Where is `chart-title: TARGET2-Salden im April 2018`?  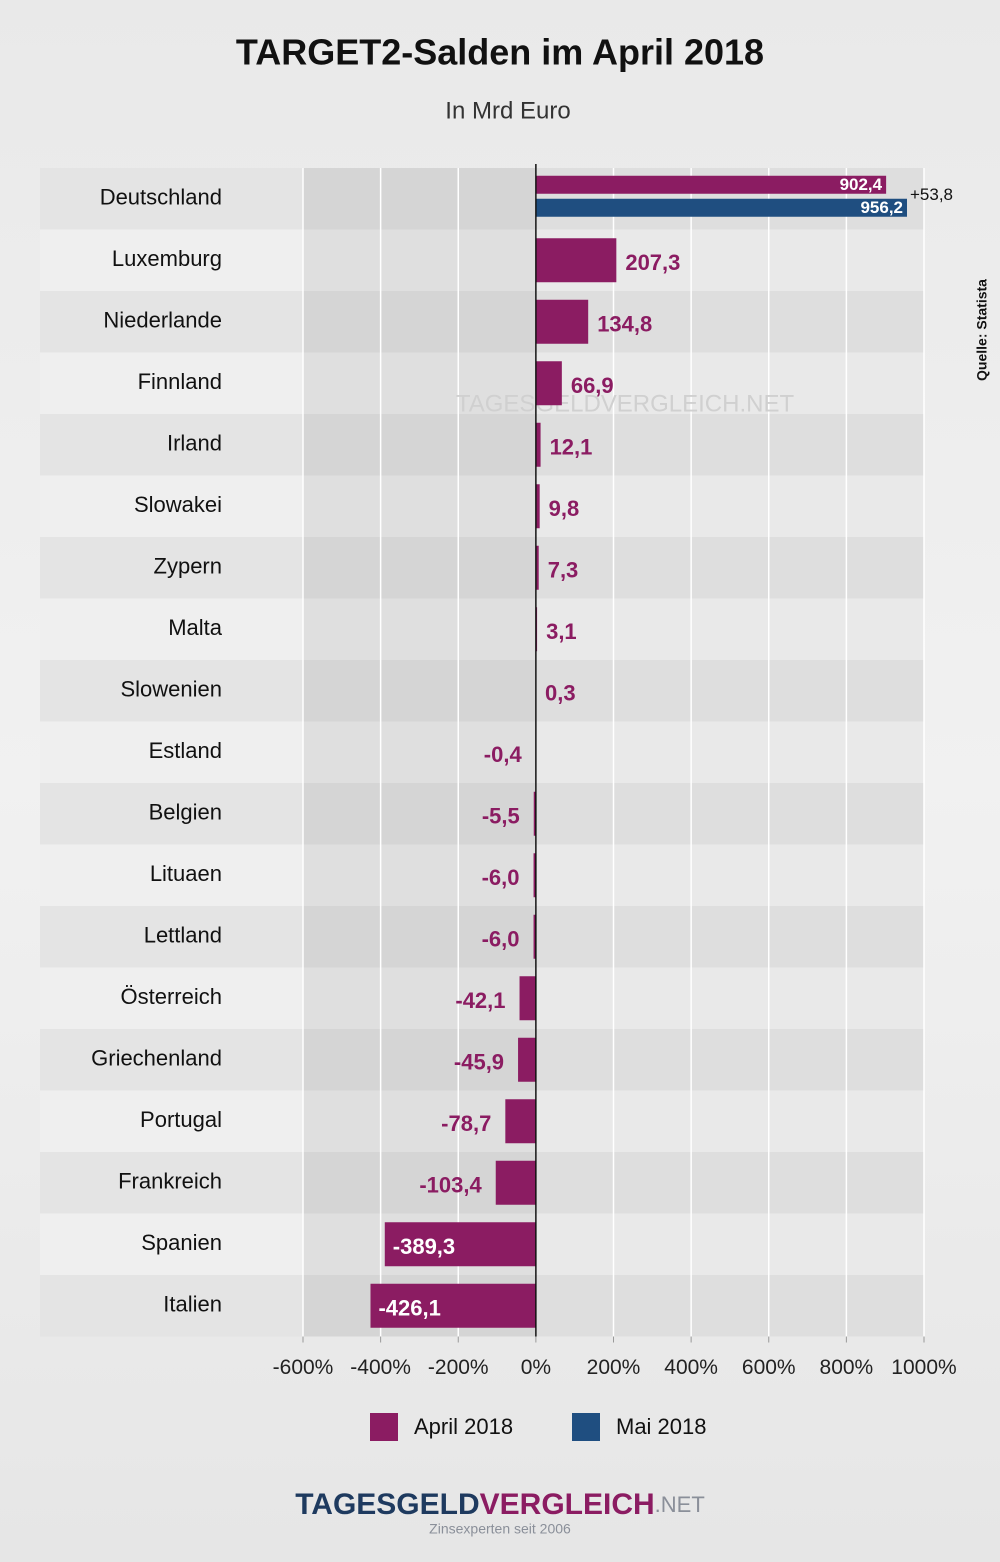 chart-title: TARGET2-Salden im April 2018 is located at coordinates (500, 52).